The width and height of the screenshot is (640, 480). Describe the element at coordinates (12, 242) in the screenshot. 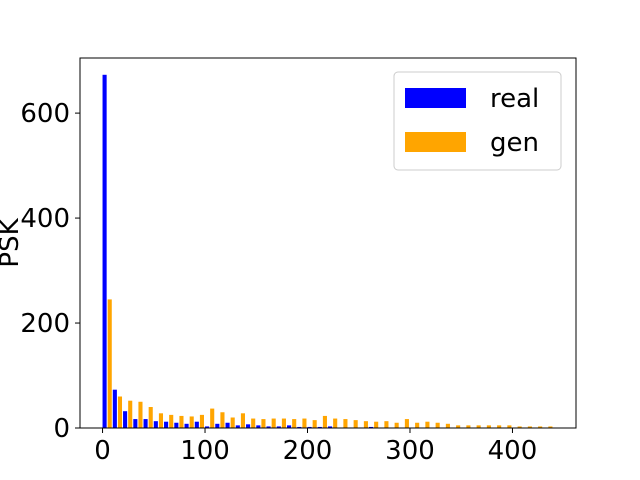

I see `y-axis-label: PSK` at that location.